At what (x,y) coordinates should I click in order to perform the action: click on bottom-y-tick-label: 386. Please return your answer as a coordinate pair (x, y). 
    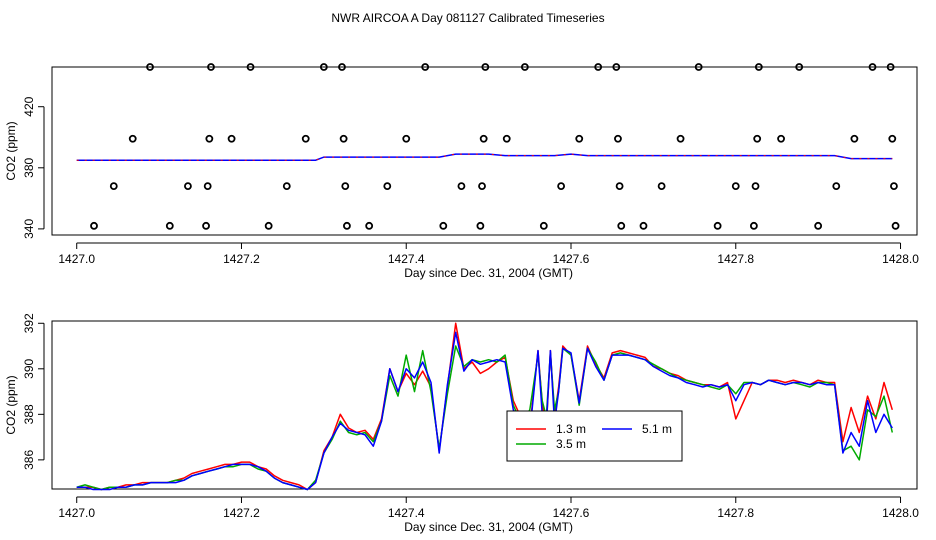
    Looking at the image, I should click on (29, 460).